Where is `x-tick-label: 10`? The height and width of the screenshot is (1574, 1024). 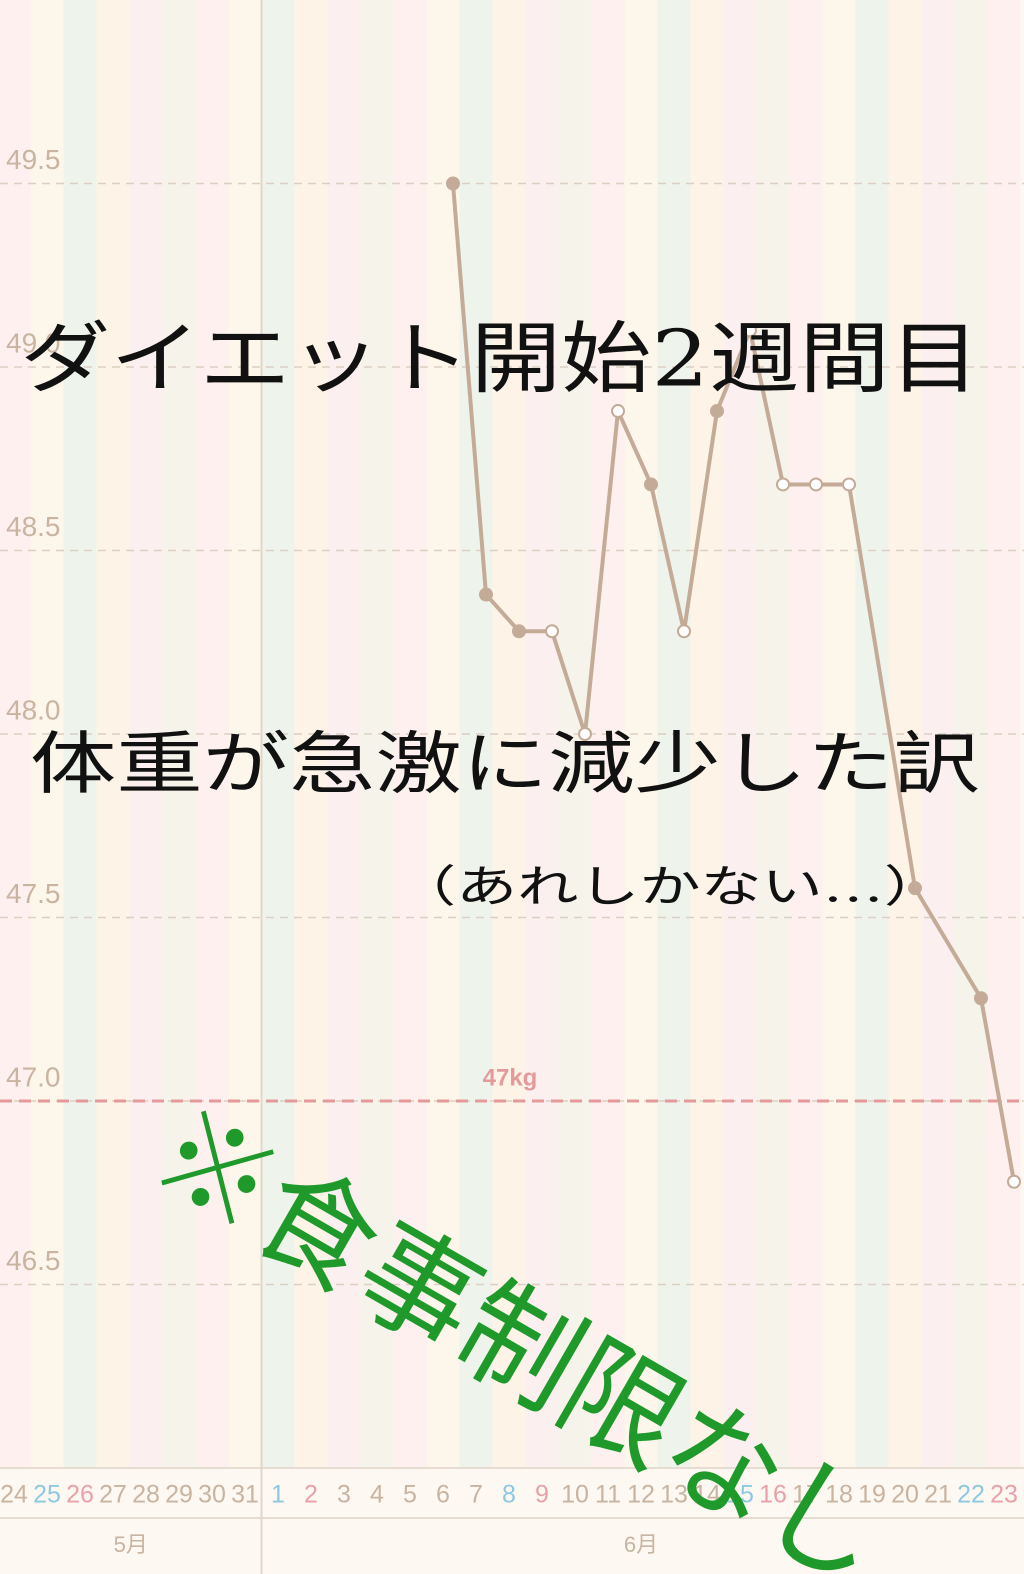 x-tick-label: 10 is located at coordinates (575, 1495).